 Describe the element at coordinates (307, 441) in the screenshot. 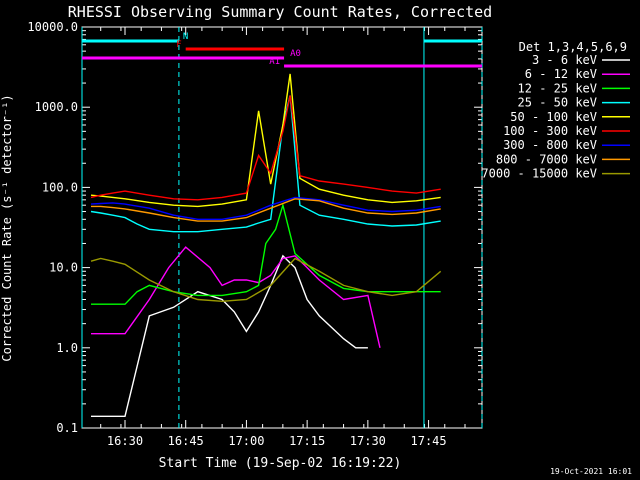

I see `x-tick-label: 17:15` at that location.